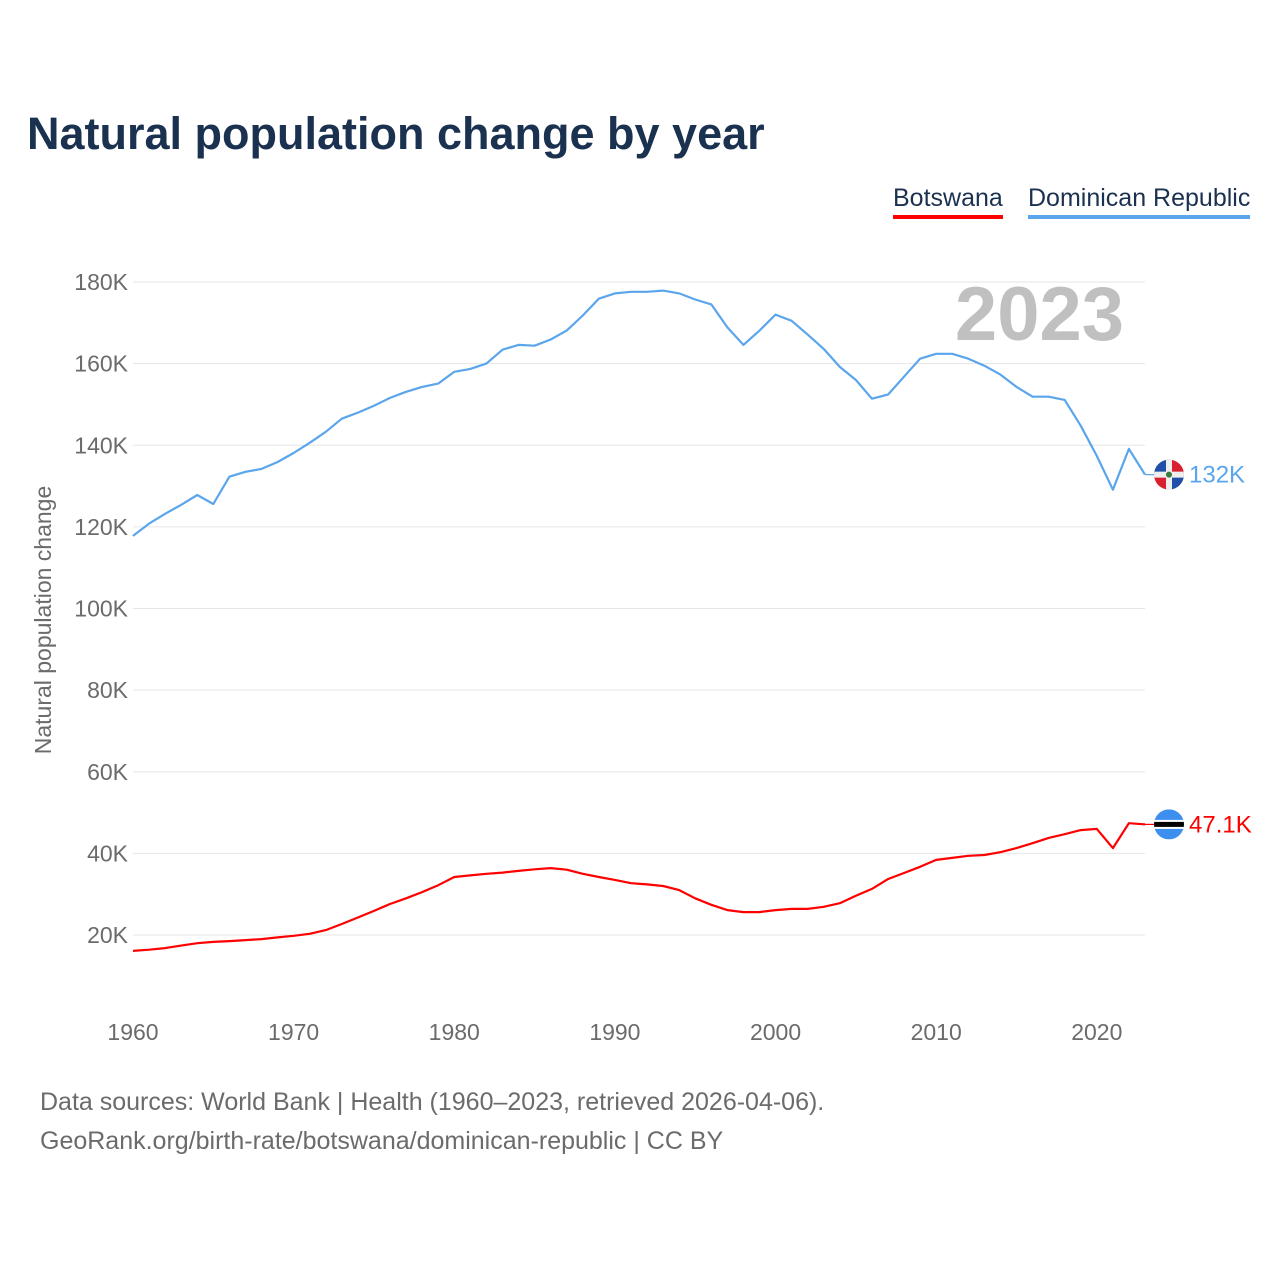  I want to click on y-tick-label: 140K, so click(101, 445).